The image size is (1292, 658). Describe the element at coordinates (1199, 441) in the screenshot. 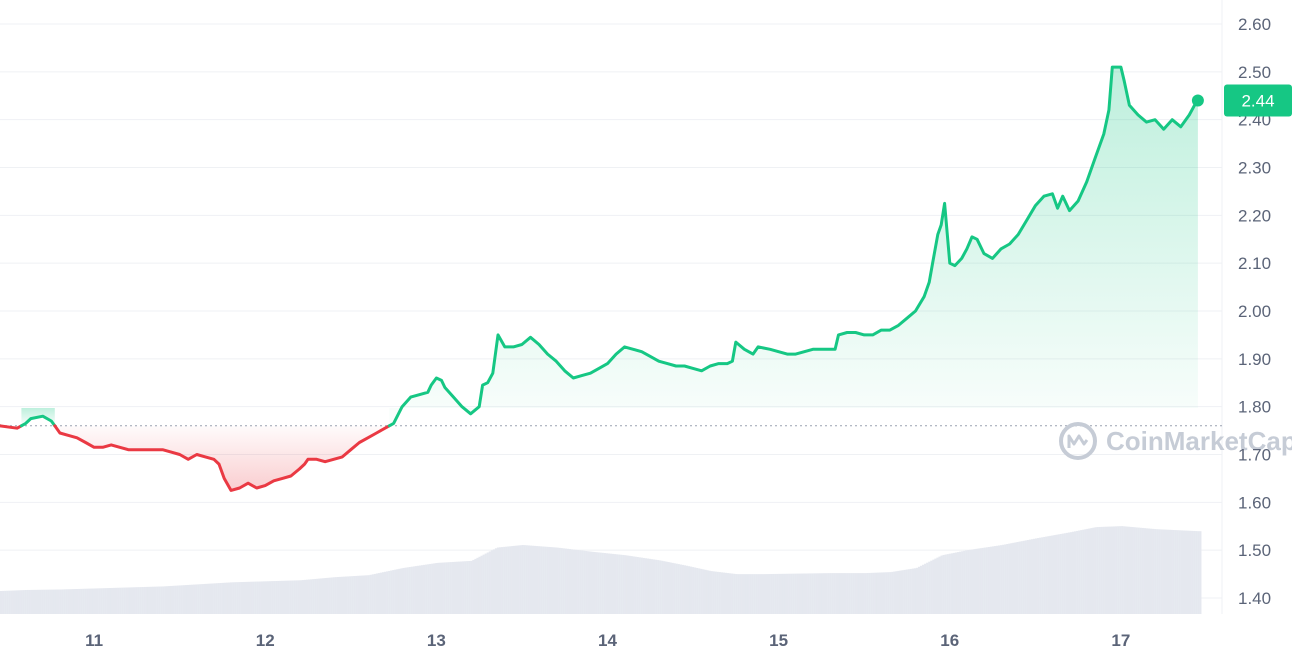

I see `watermark-text: CoinMarketCap` at that location.